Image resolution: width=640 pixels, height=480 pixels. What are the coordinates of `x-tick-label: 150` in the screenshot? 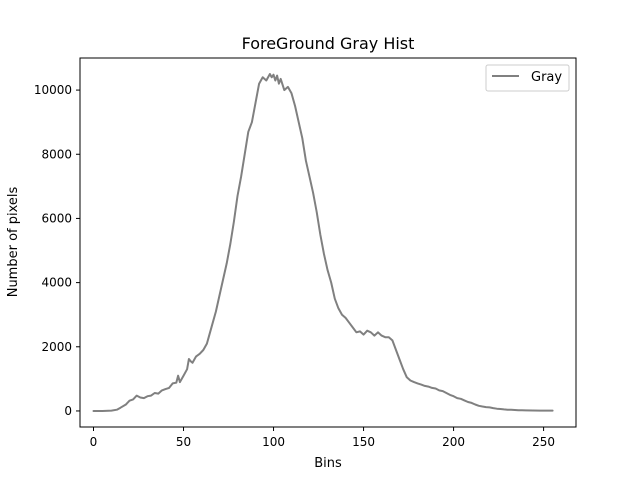 It's located at (363, 442).